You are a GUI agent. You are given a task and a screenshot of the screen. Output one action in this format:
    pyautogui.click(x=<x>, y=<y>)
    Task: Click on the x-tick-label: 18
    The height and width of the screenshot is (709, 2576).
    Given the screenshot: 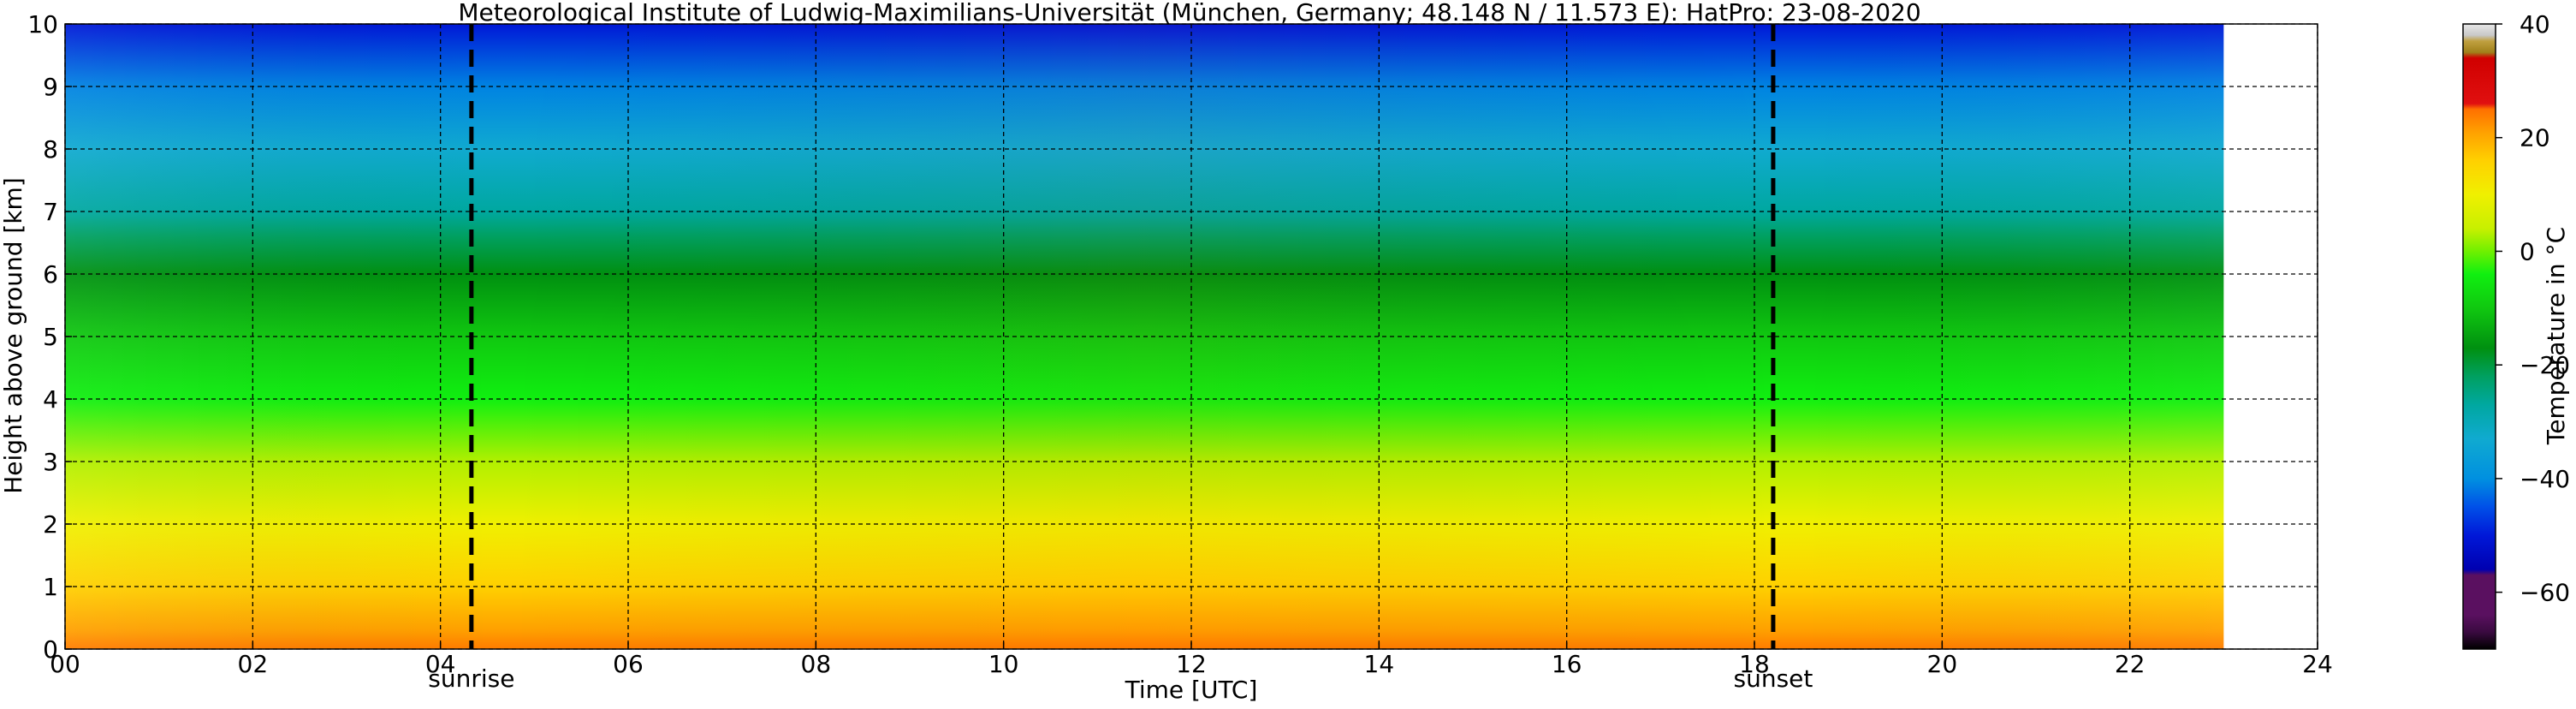 What is the action you would take?
    pyautogui.click(x=1754, y=664)
    